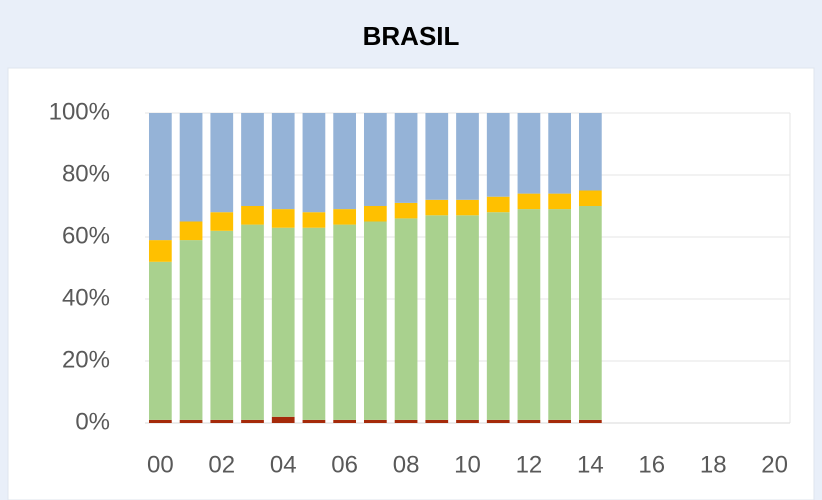 The width and height of the screenshot is (822, 500). Describe the element at coordinates (406, 464) in the screenshot. I see `x-tick-label: 08` at that location.